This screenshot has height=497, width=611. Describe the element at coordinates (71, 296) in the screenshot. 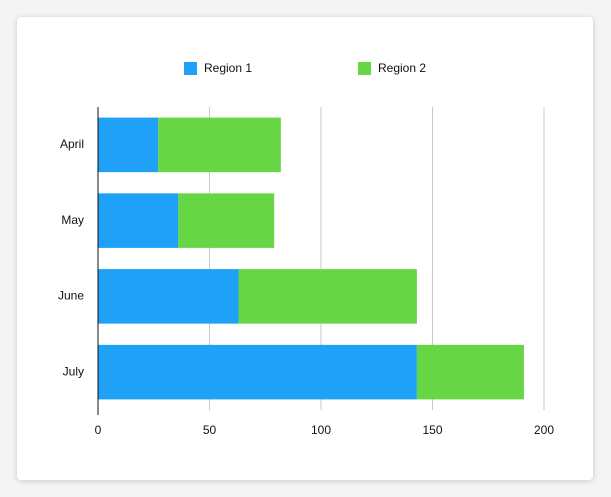

I see `y-tick-label: June` at that location.